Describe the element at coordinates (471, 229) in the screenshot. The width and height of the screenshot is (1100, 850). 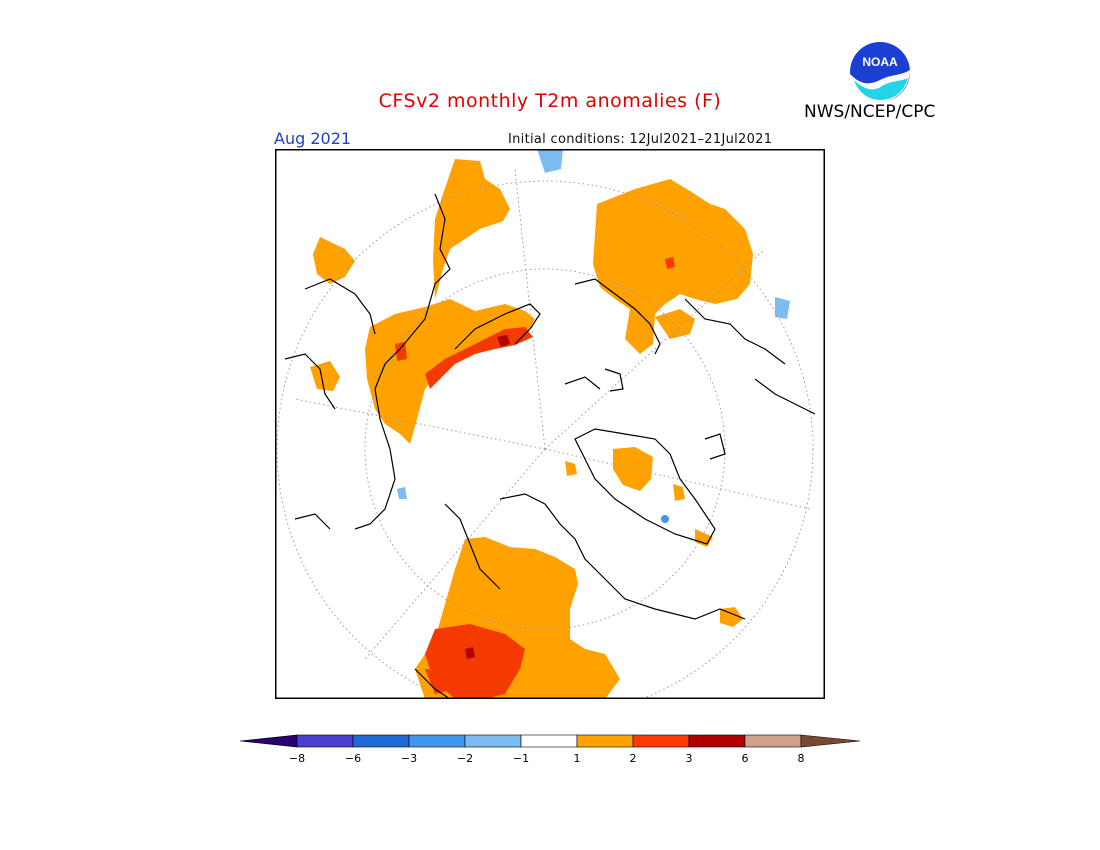
I see `anomaly-region-scandinavia` at that location.